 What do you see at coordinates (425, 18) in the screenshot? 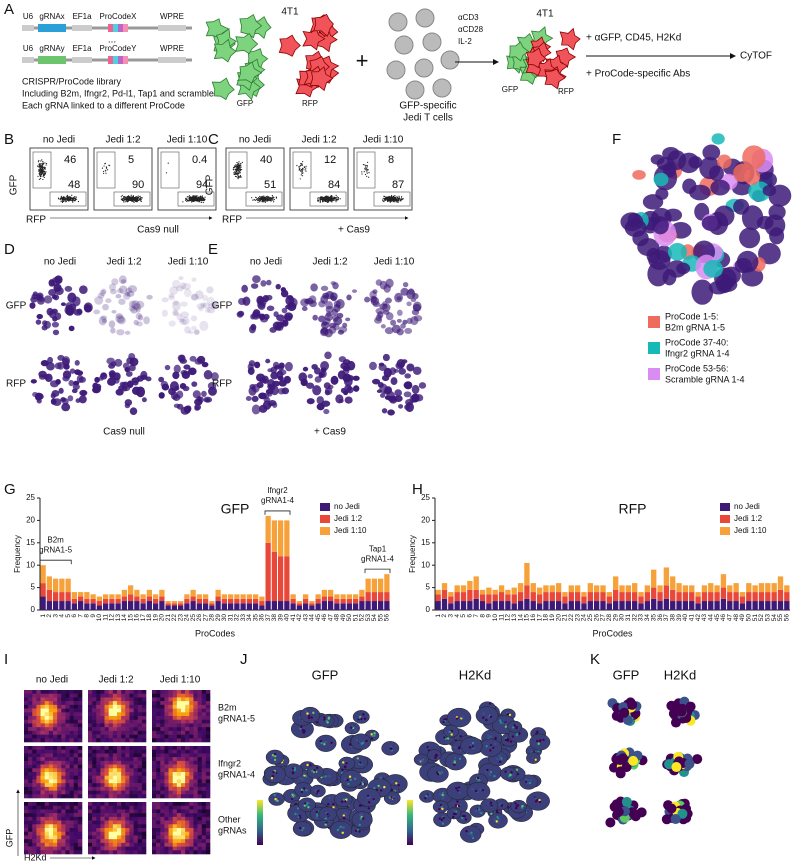
I see `t-cell` at bounding box center [425, 18].